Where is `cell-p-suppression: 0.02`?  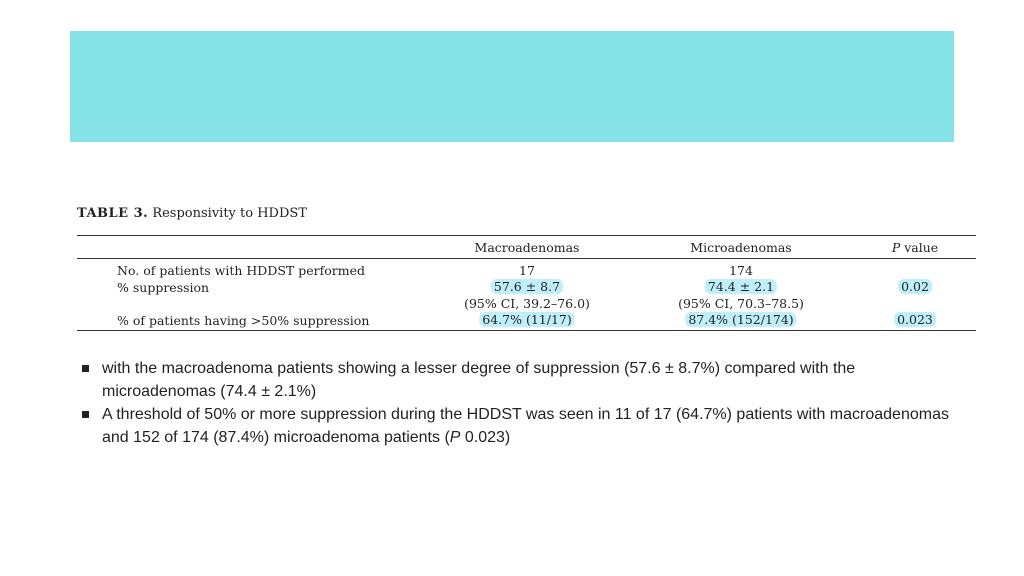
cell-p-suppression: 0.02 is located at coordinates (915, 286).